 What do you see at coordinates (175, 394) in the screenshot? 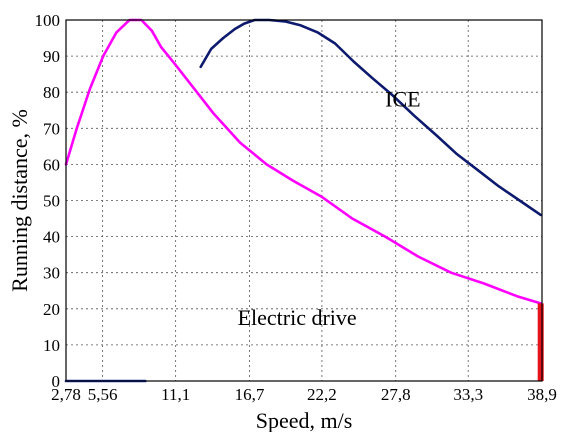
I see `x-tick-label: 11,1` at bounding box center [175, 394].